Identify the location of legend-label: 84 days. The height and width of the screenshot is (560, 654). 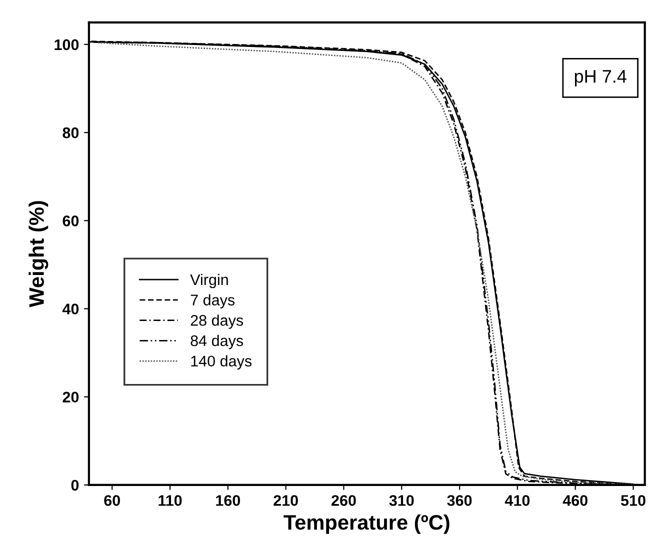
(217, 342).